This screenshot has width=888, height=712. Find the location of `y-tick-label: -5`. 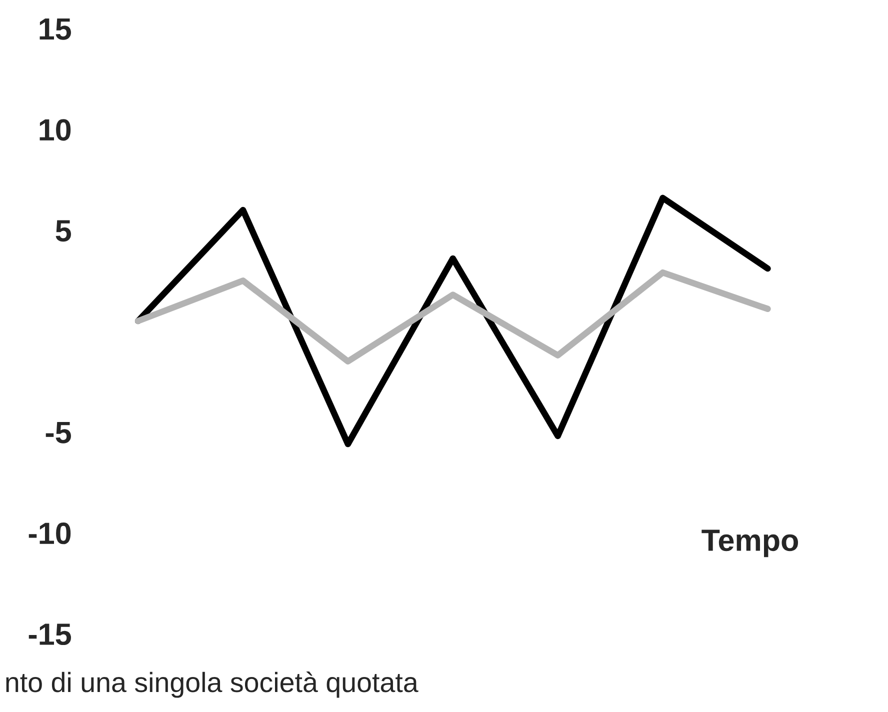

y-tick-label: -5 is located at coordinates (58, 433).